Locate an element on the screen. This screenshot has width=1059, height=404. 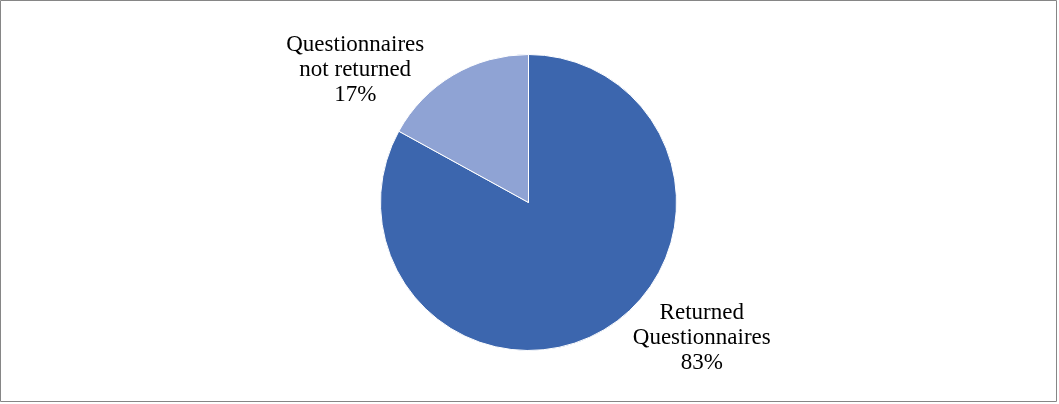
data-label: 17% is located at coordinates (355, 94).